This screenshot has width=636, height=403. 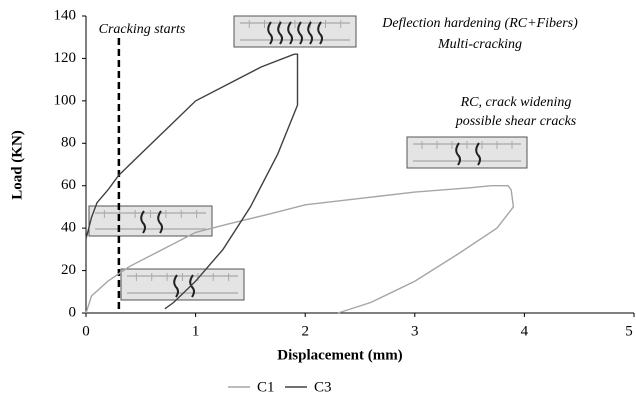 What do you see at coordinates (305, 331) in the screenshot?
I see `x-tick-label: 2` at bounding box center [305, 331].